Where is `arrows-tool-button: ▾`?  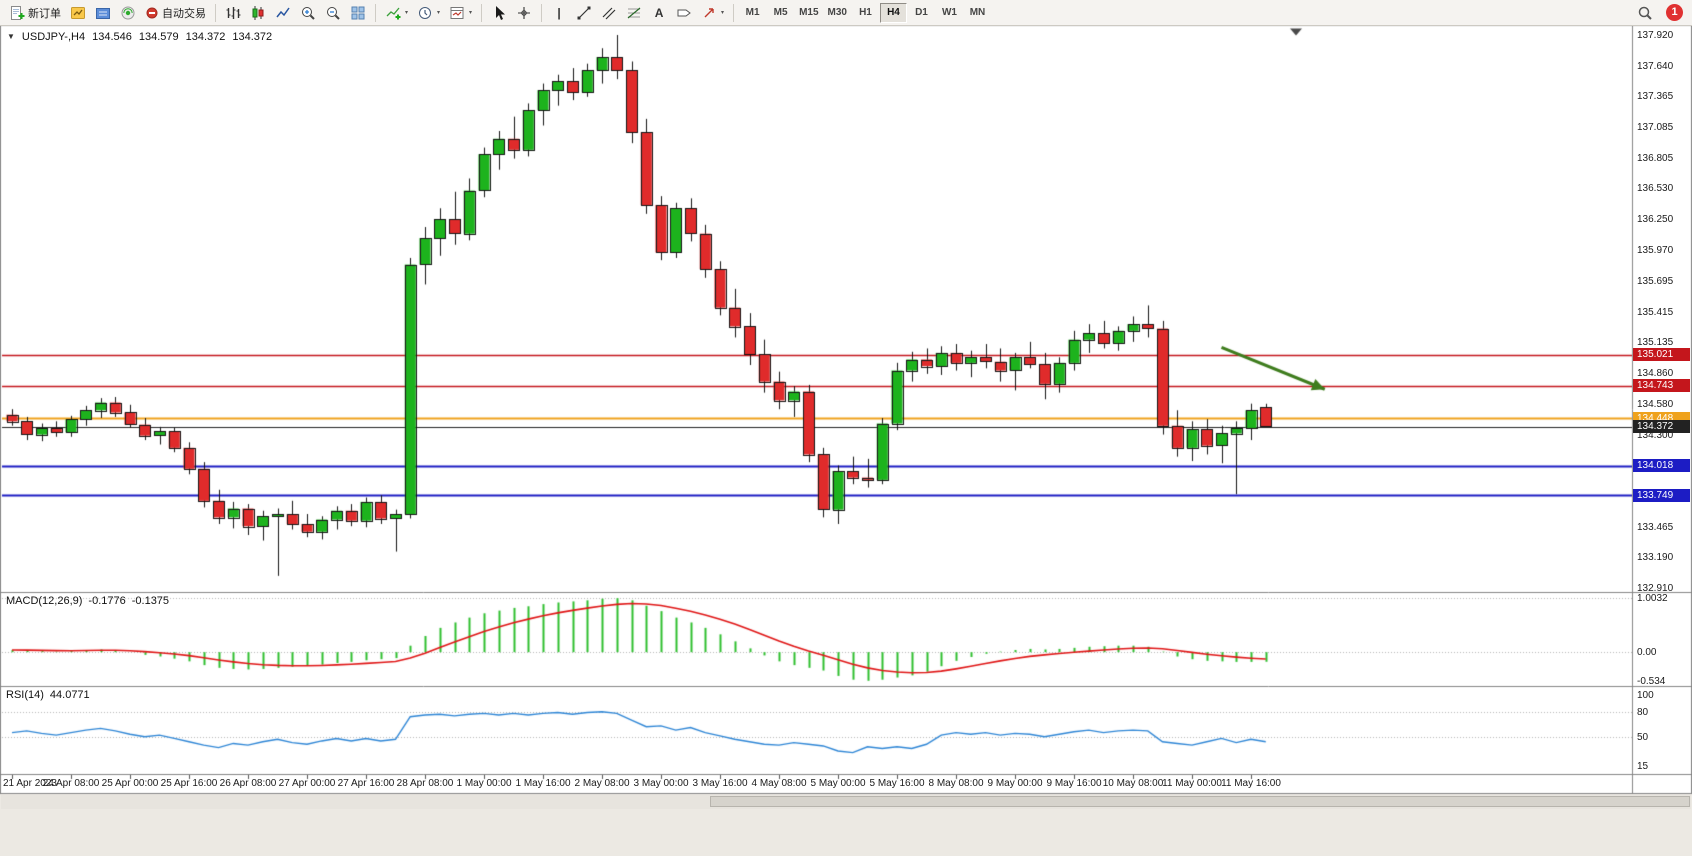
arrows-tool-button: ▾ is located at coordinates (712, 13).